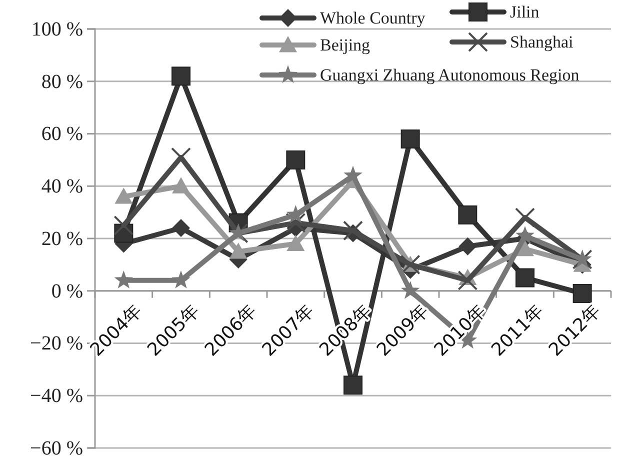 Image resolution: width=619 pixels, height=456 pixels. What do you see at coordinates (56, 396) in the screenshot?
I see `y-tick-label: −40 %` at bounding box center [56, 396].